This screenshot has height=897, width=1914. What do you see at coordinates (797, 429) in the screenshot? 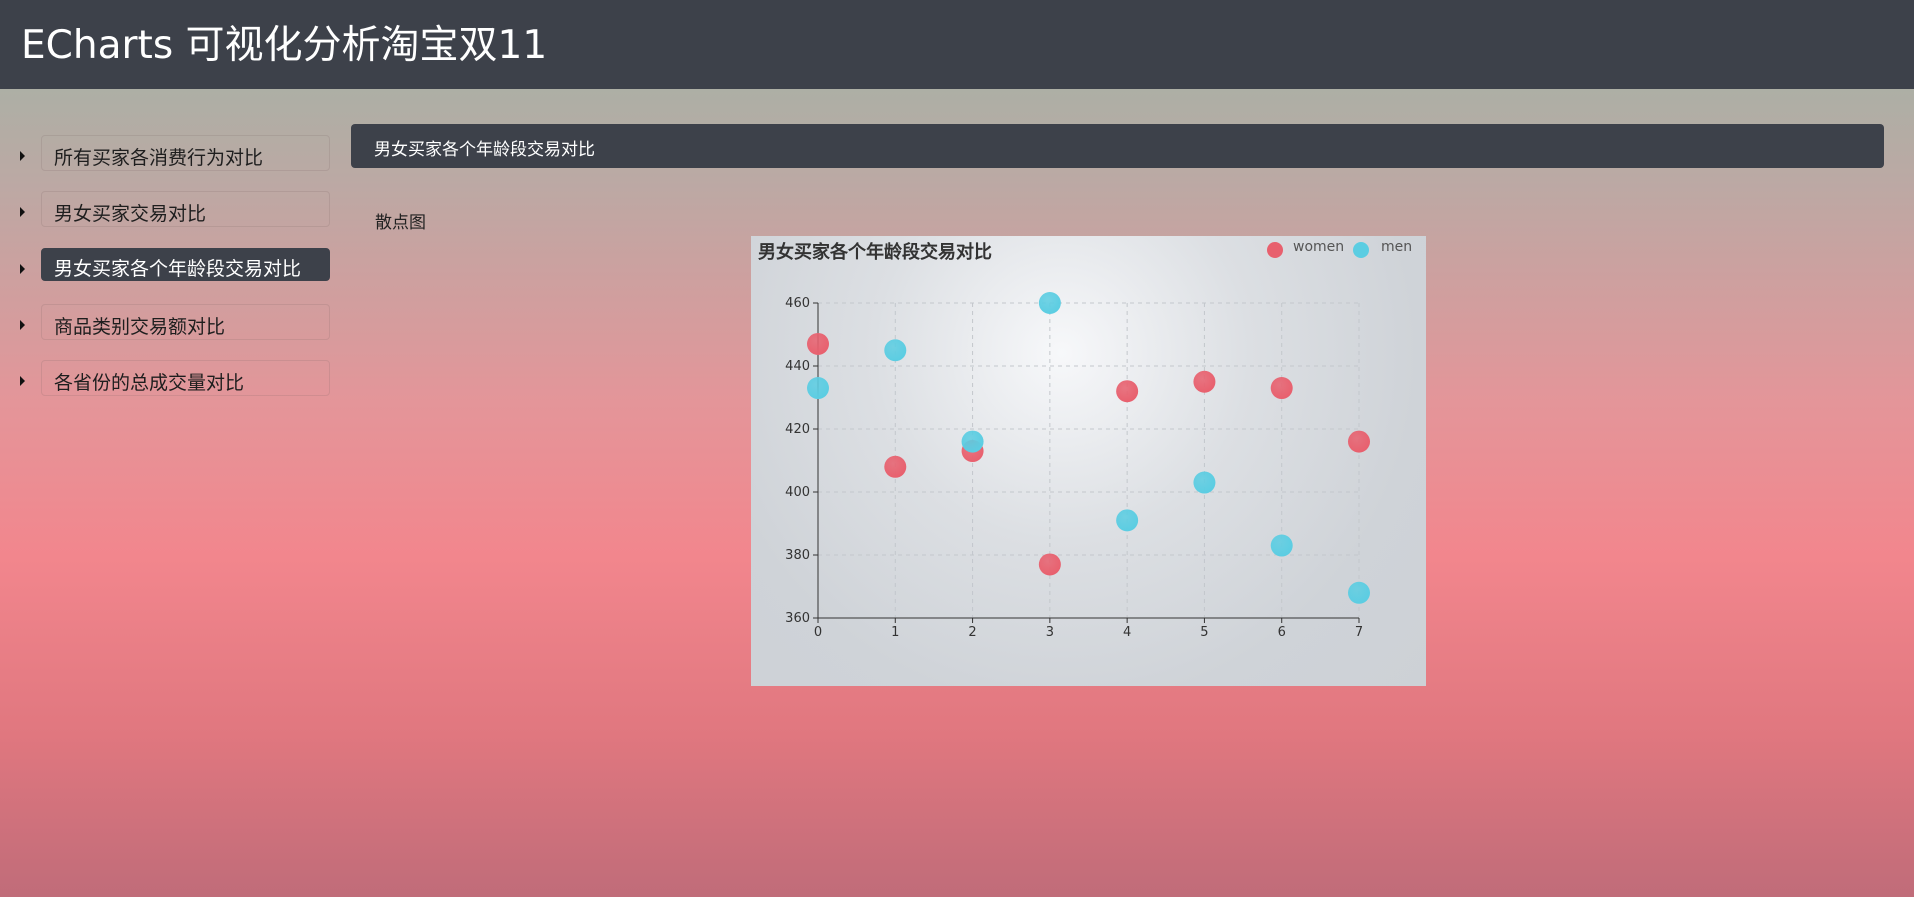
I see `y-tick-label: 420` at bounding box center [797, 429].